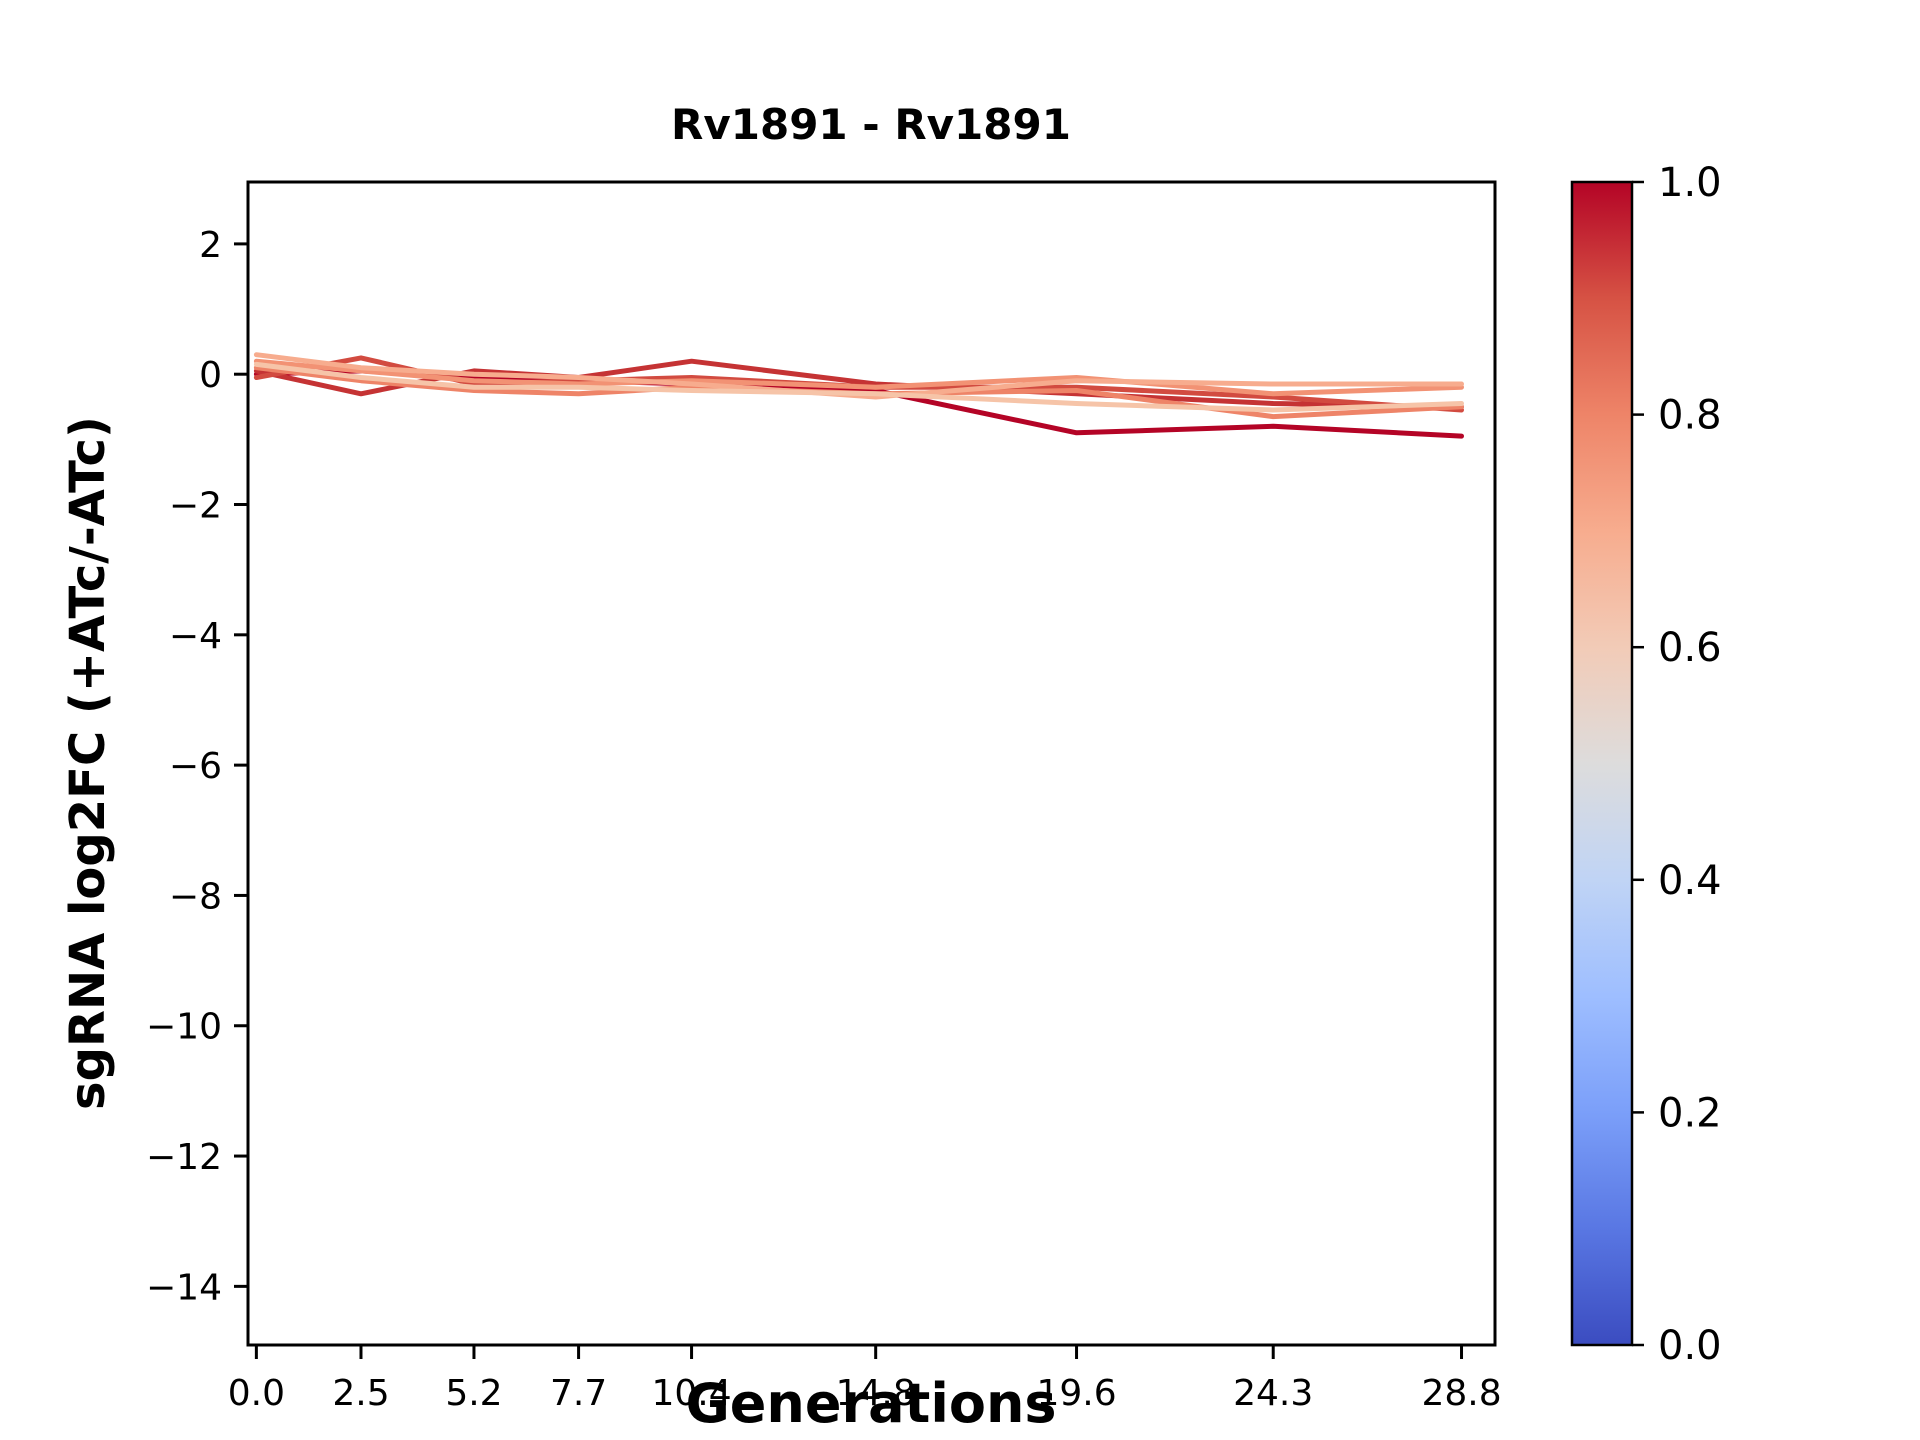 Image resolution: width=1920 pixels, height=1440 pixels. I want to click on y-tick-label: −8, so click(195, 896).